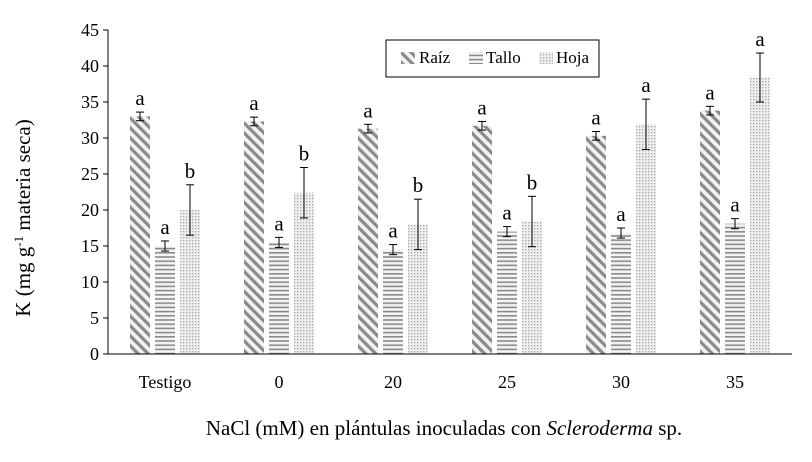  What do you see at coordinates (621, 382) in the screenshot?
I see `x-tick-label: 30` at bounding box center [621, 382].